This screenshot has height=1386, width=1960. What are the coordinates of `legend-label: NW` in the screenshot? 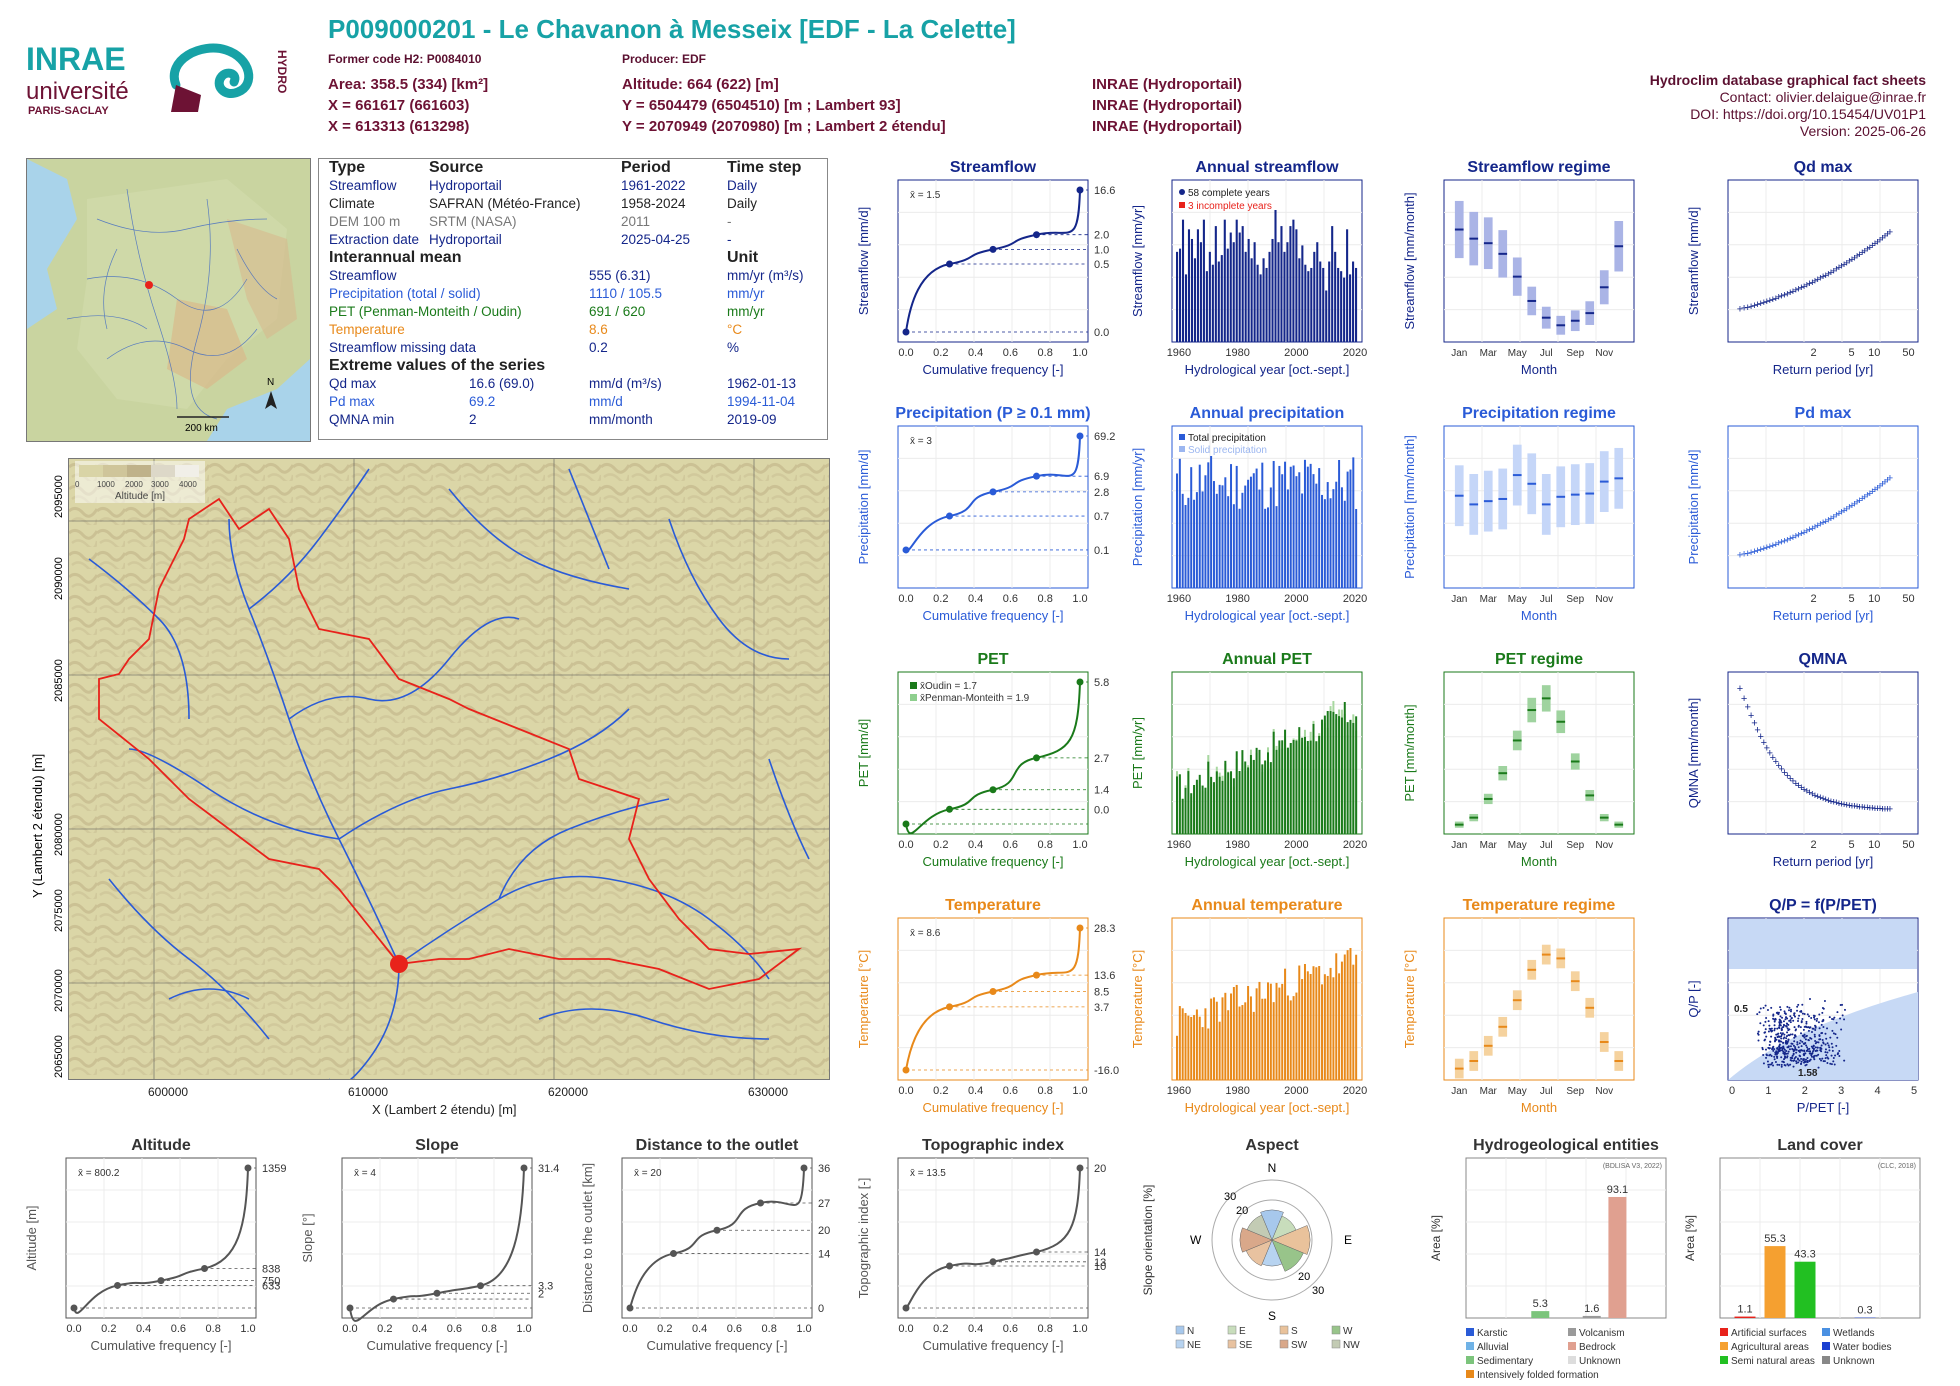 It's located at (1351, 1345).